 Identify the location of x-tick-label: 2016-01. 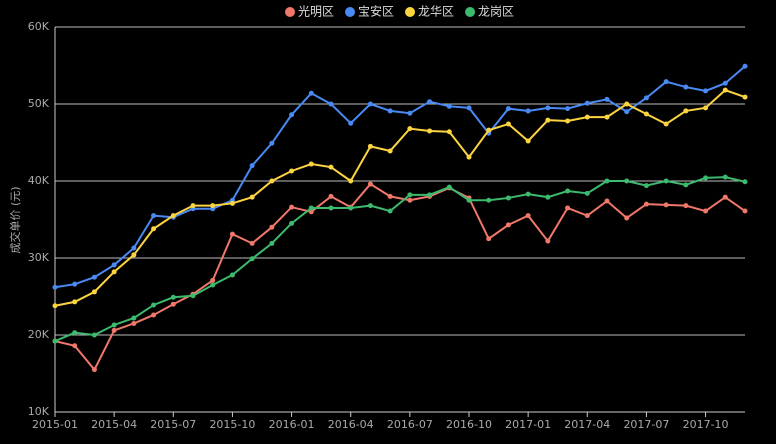
(292, 424).